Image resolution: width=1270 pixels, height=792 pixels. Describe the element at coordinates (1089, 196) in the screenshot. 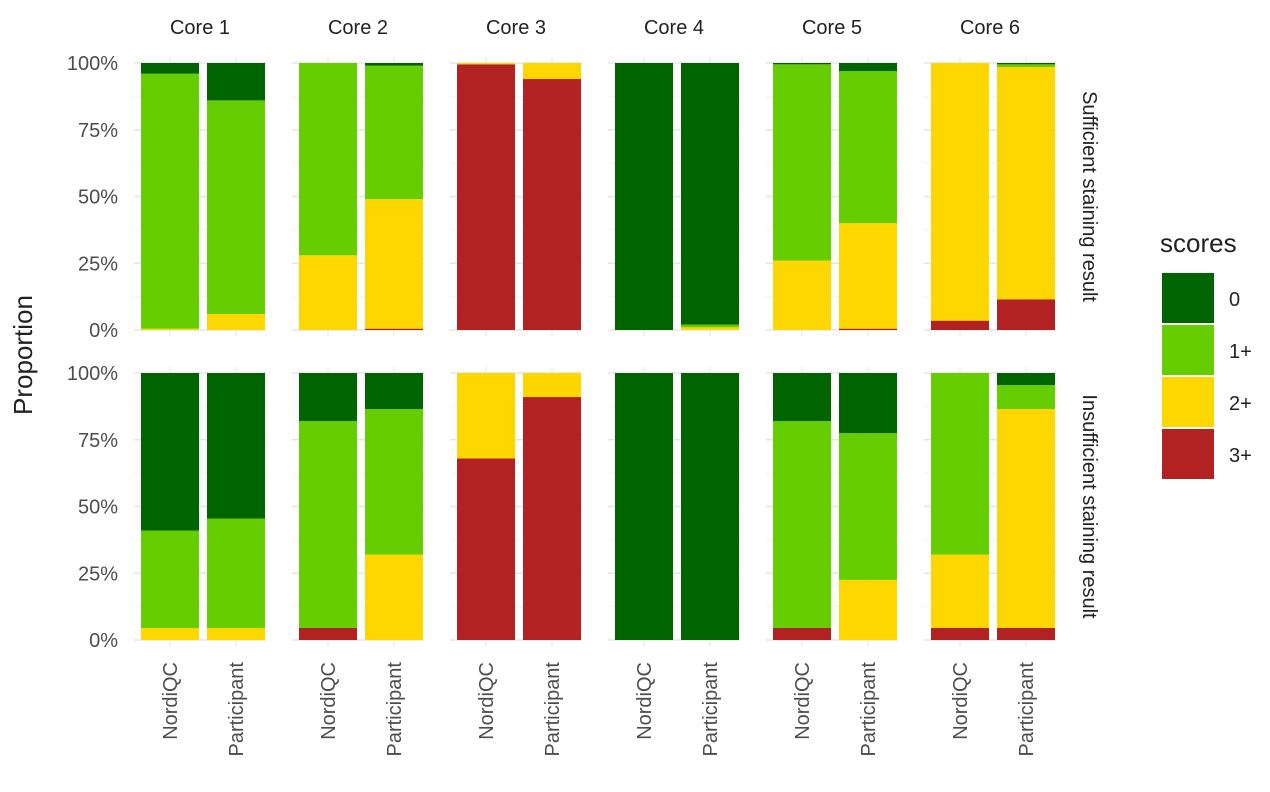

I see `row-strip-label: Sufficient staining result` at that location.